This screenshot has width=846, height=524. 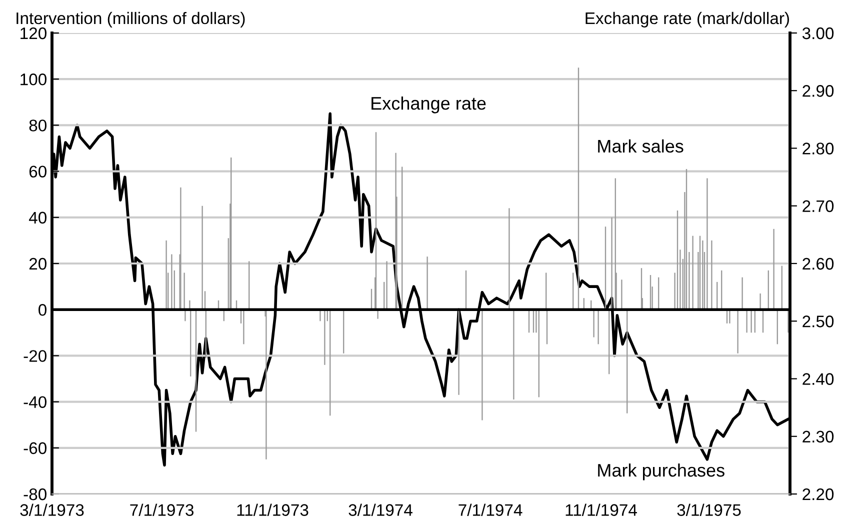 What do you see at coordinates (37, 172) in the screenshot?
I see `y-tick-label: 60` at bounding box center [37, 172].